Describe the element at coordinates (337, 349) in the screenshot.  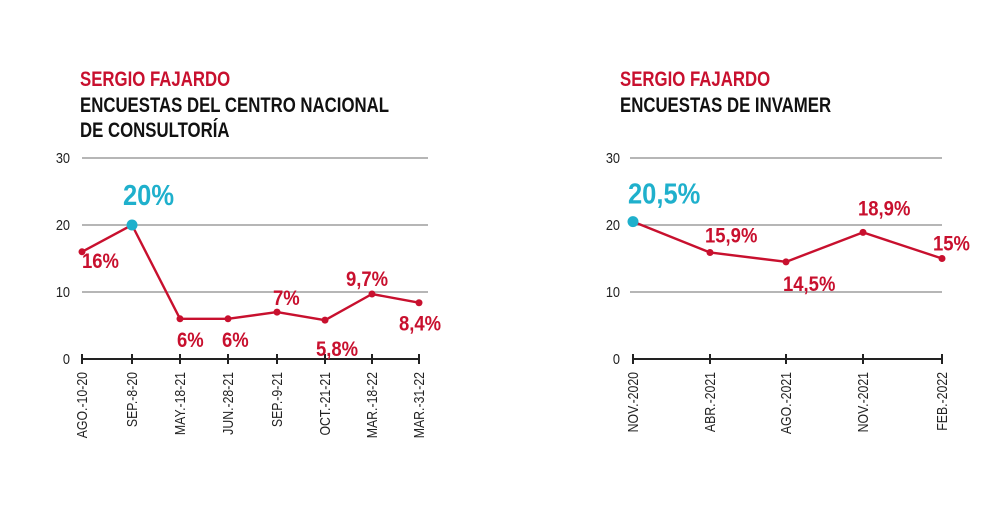
I see `data-label: 5,8%` at that location.